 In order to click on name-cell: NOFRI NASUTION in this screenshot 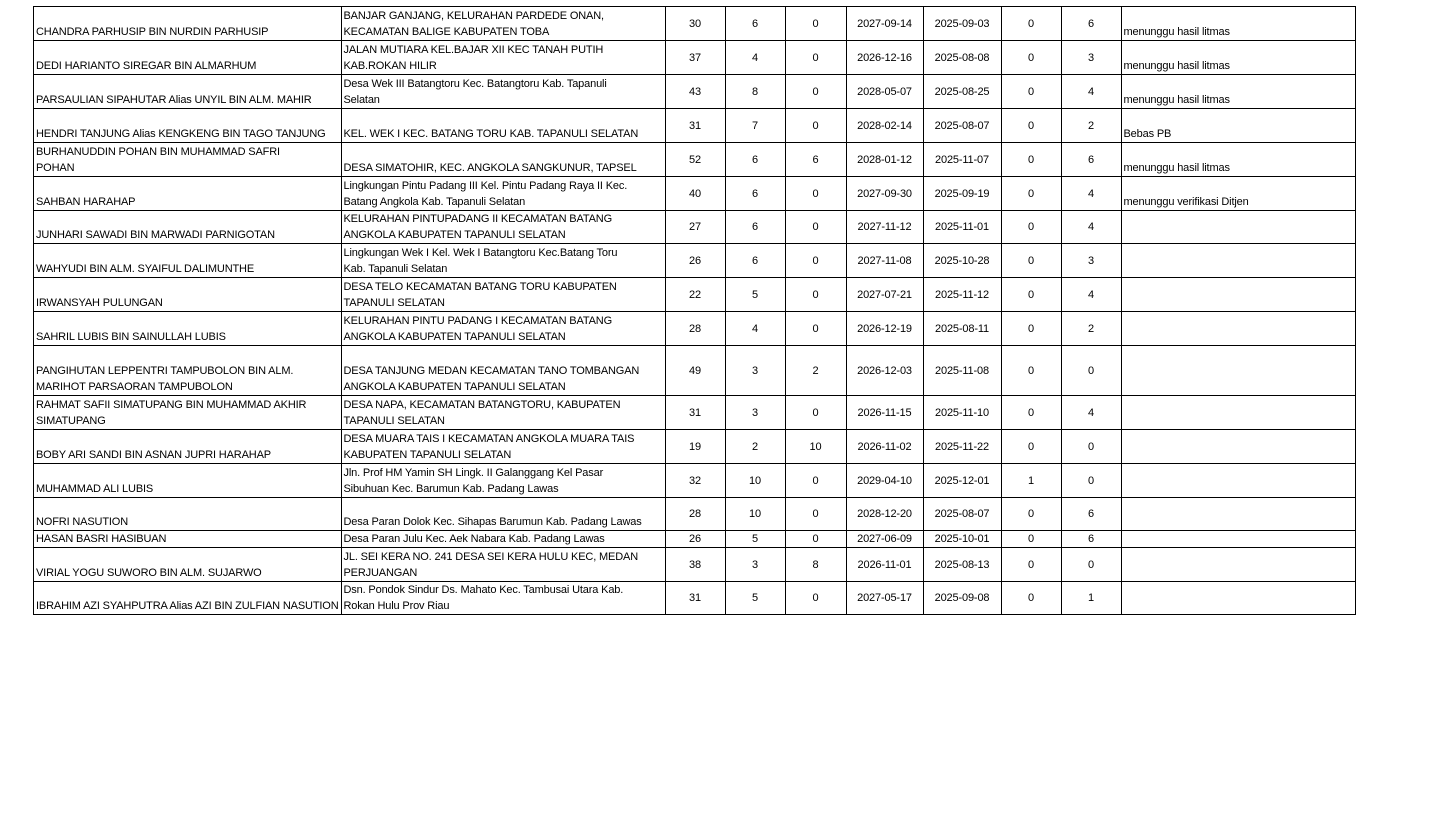, I will do `click(187, 514)`.